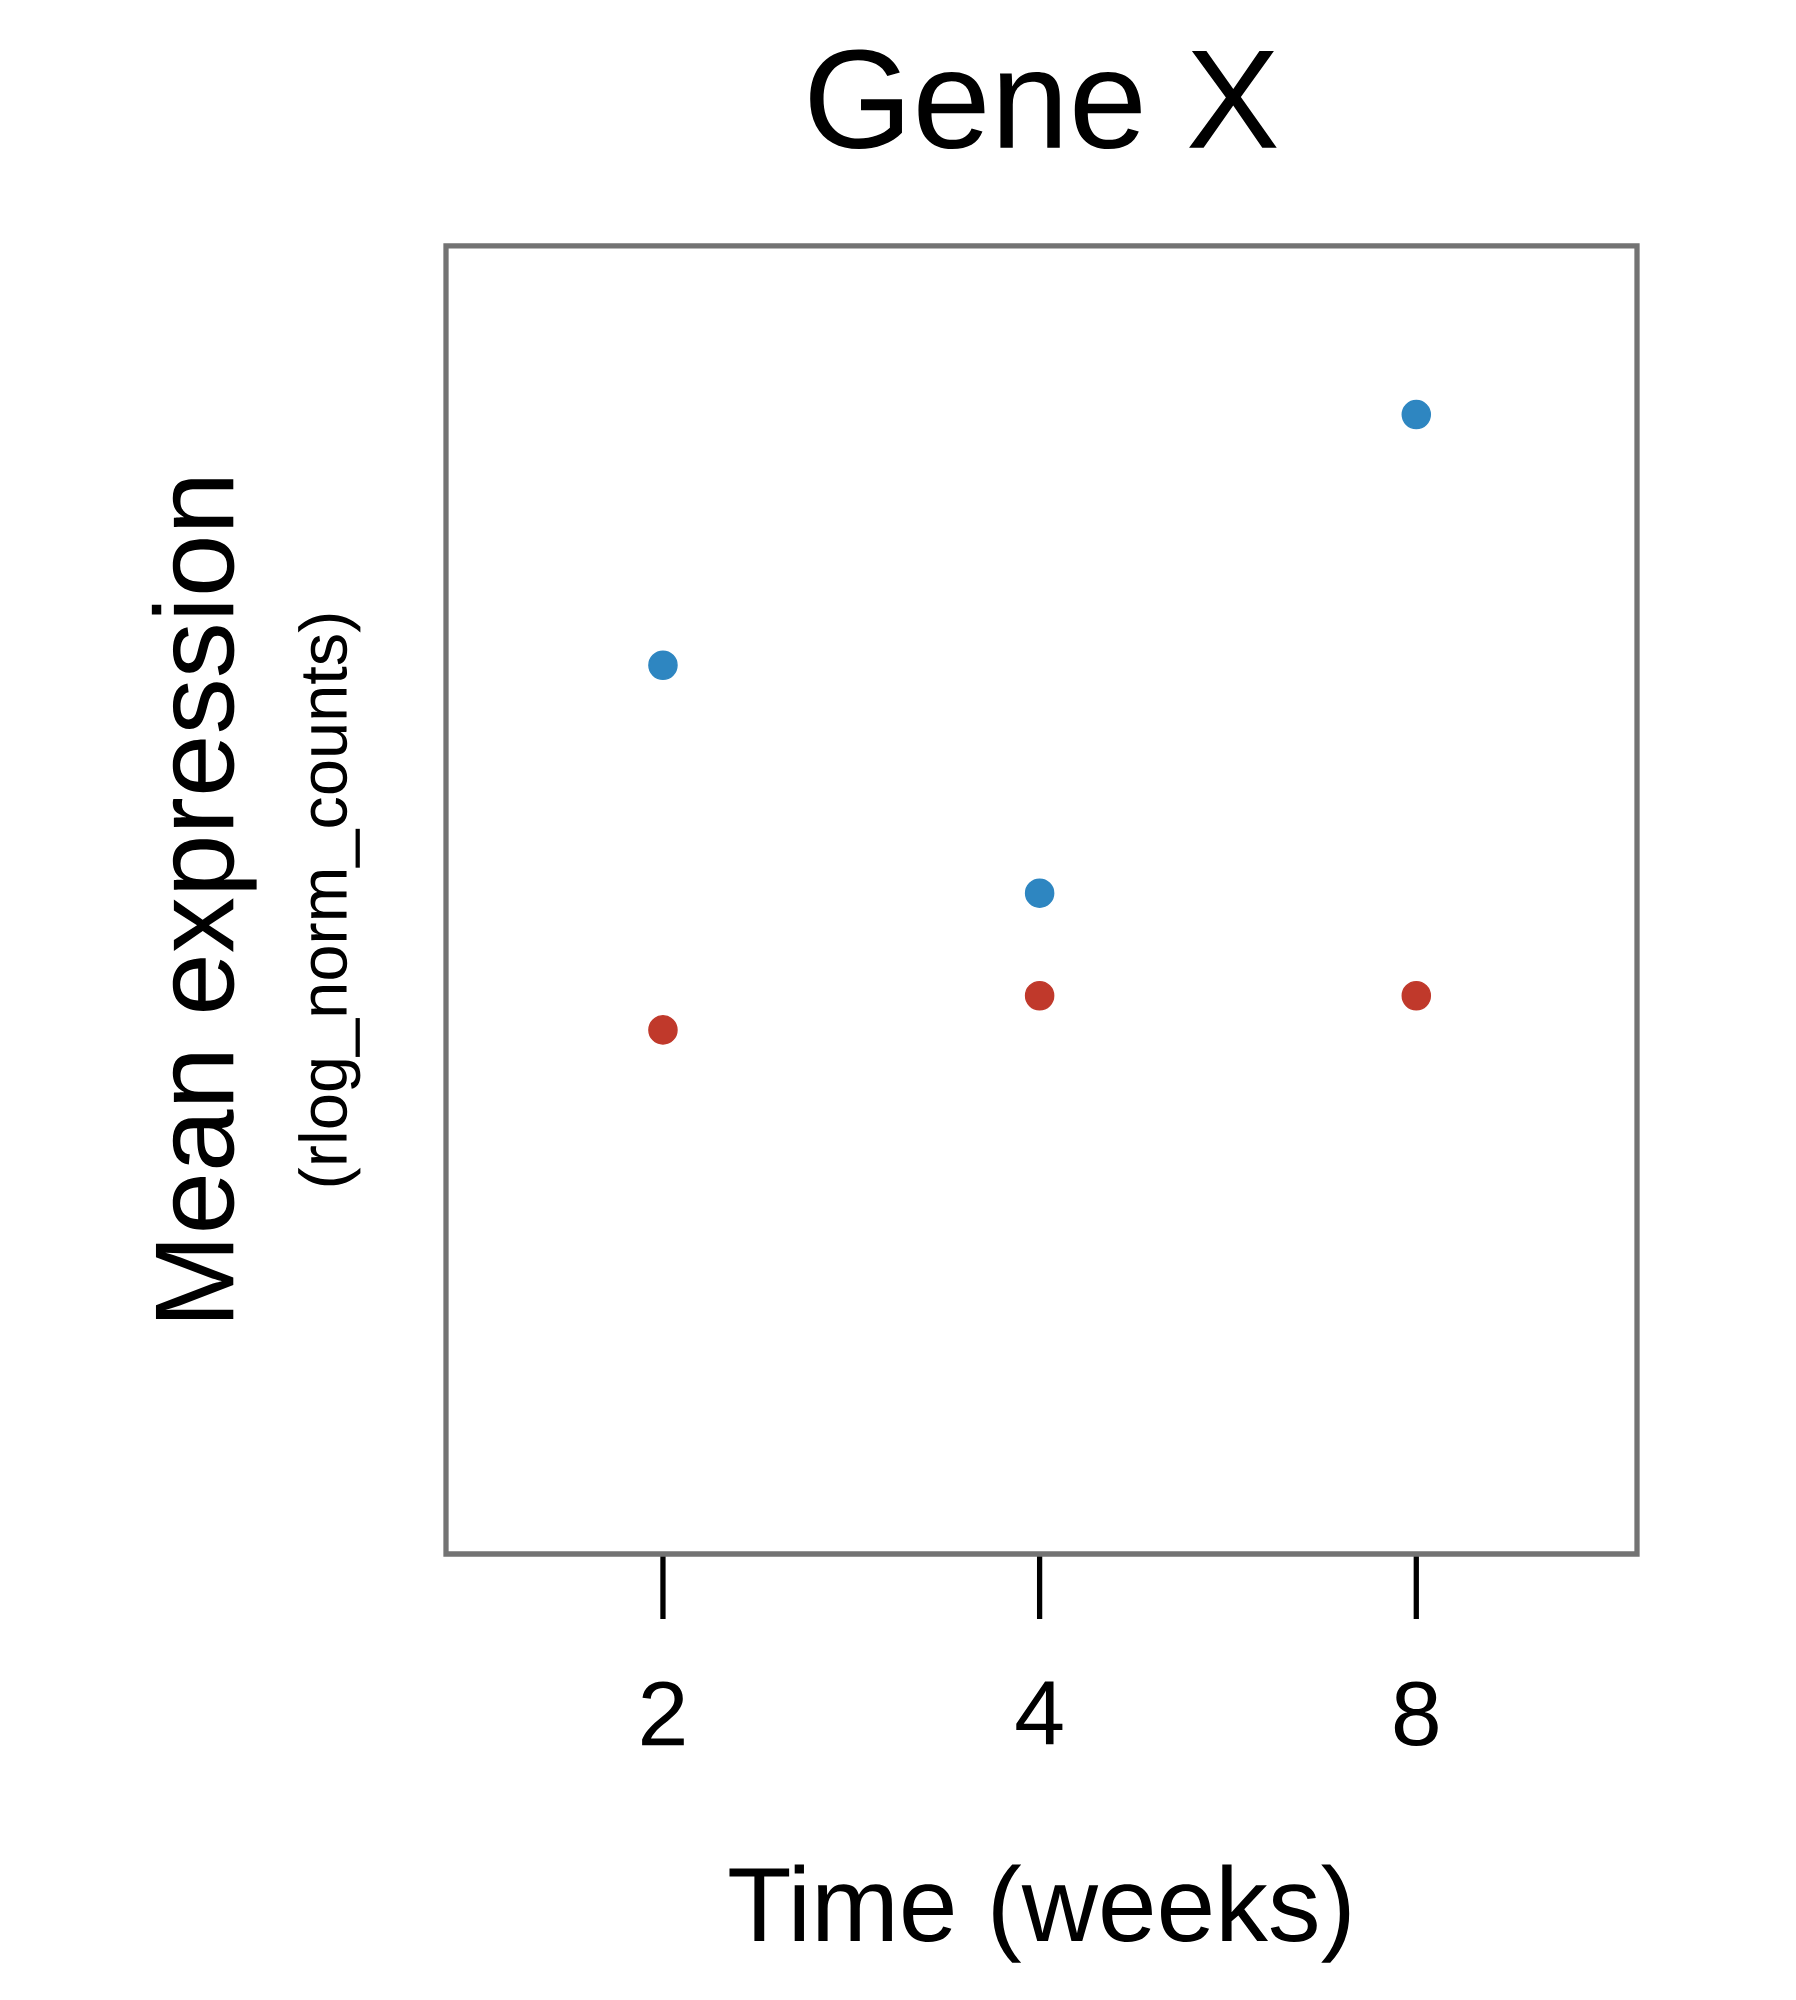  What do you see at coordinates (1416, 1714) in the screenshot?
I see `x-tick-label: 8` at bounding box center [1416, 1714].